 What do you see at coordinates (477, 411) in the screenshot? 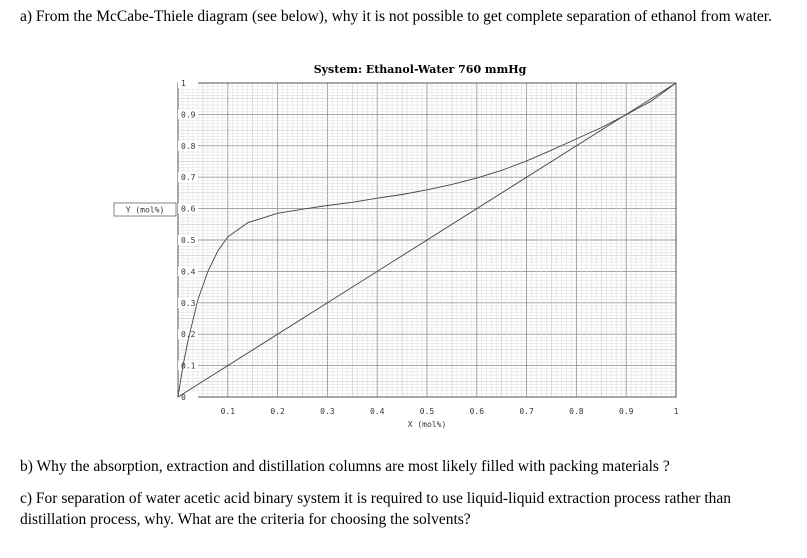
I see `x-tick-label: 0.6` at bounding box center [477, 411].